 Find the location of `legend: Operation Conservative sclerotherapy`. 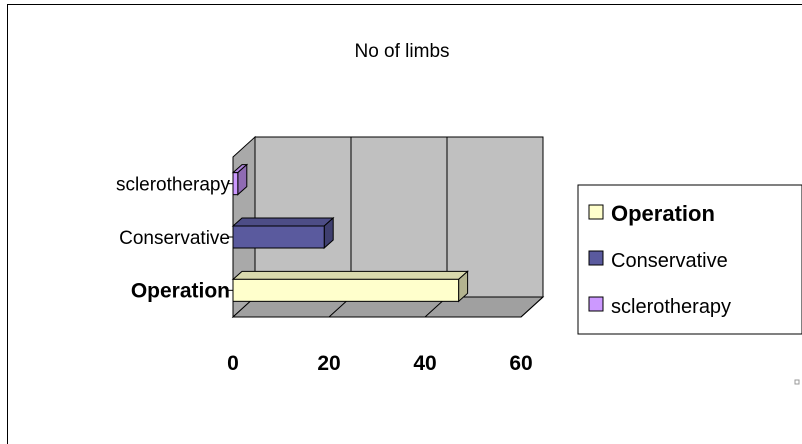

legend: Operation Conservative sclerotherapy is located at coordinates (689, 259).